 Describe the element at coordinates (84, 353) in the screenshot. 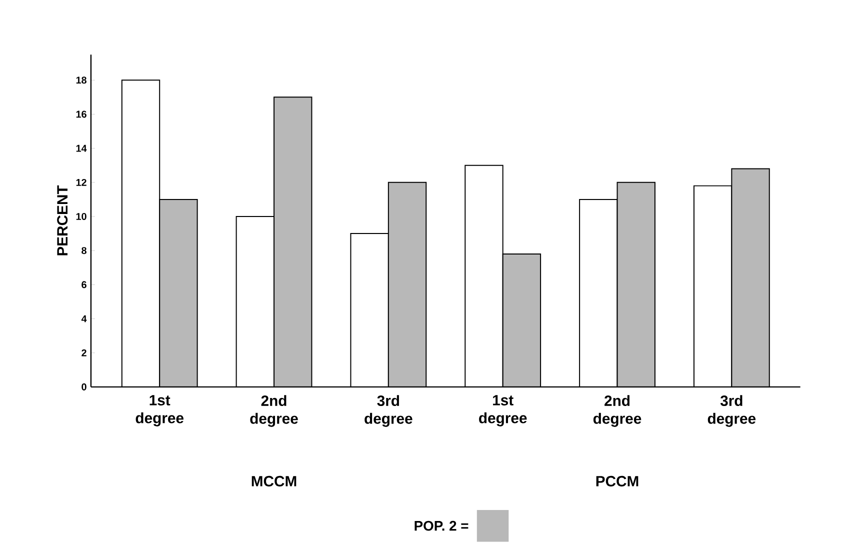

I see `y-tick-label: 2` at that location.